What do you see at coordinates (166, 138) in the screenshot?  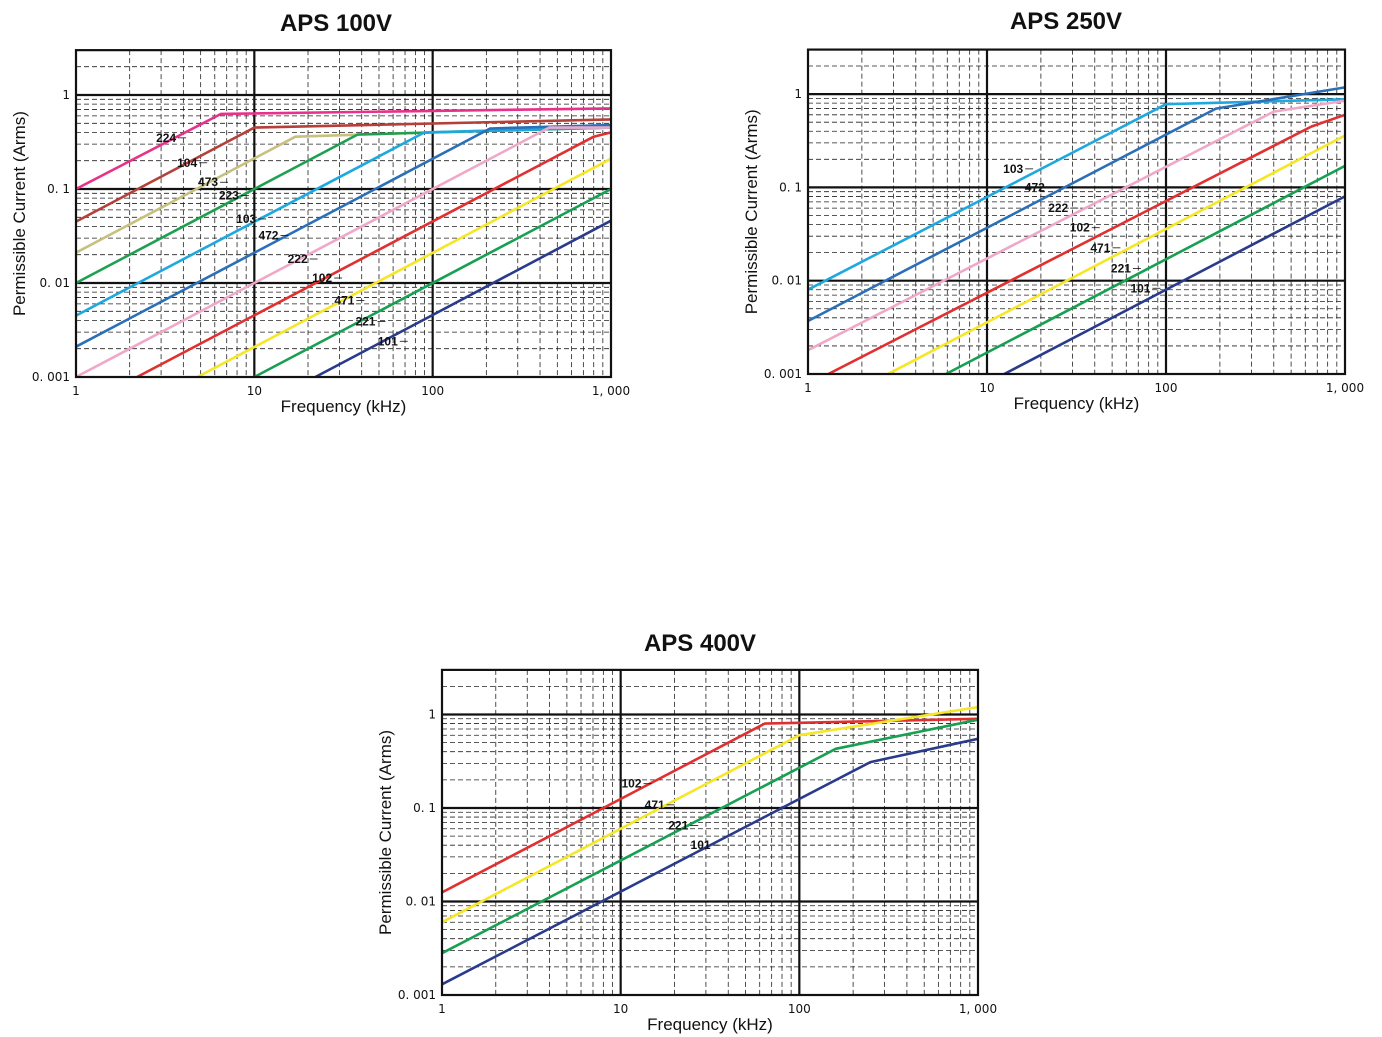 I see `curve-label-224: 224` at bounding box center [166, 138].